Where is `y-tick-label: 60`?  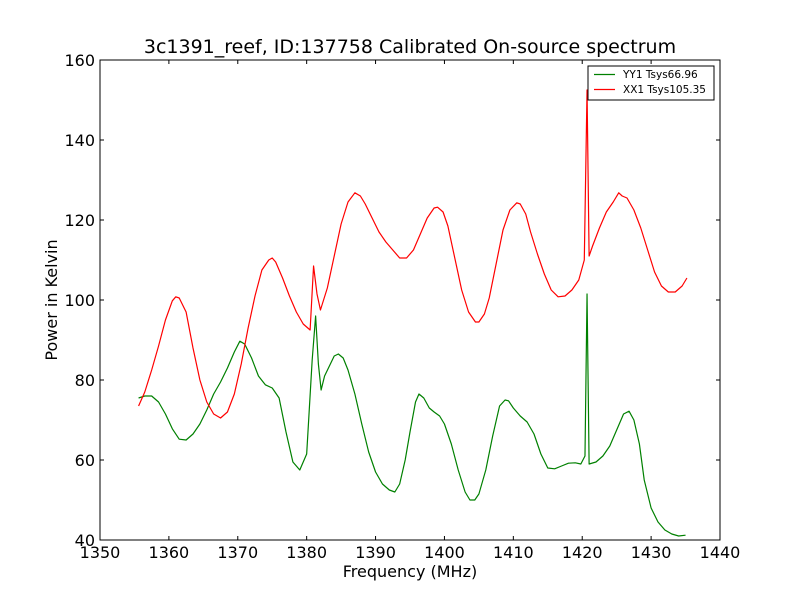
y-tick-label: 60 is located at coordinates (85, 460).